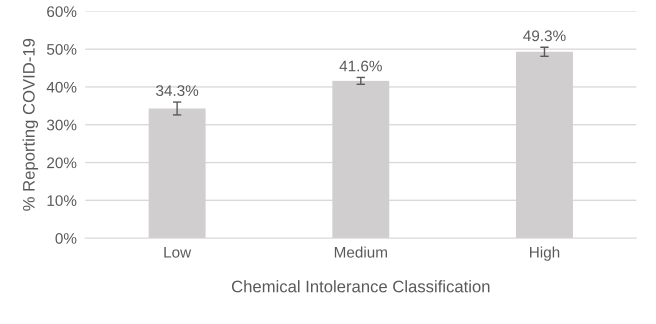 The width and height of the screenshot is (656, 324). I want to click on y-tick-label: 60%, so click(61, 12).